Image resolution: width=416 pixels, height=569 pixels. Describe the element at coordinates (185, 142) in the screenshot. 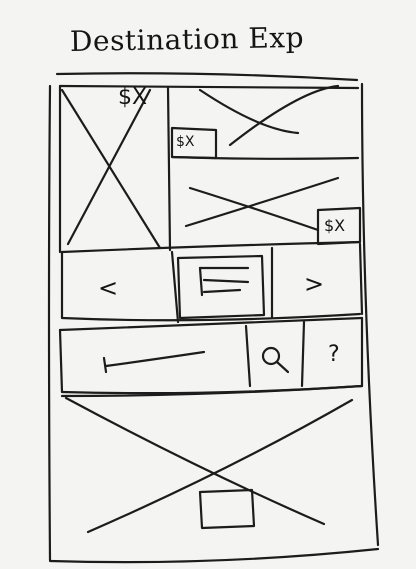

I see `top-price-label: $X` at that location.